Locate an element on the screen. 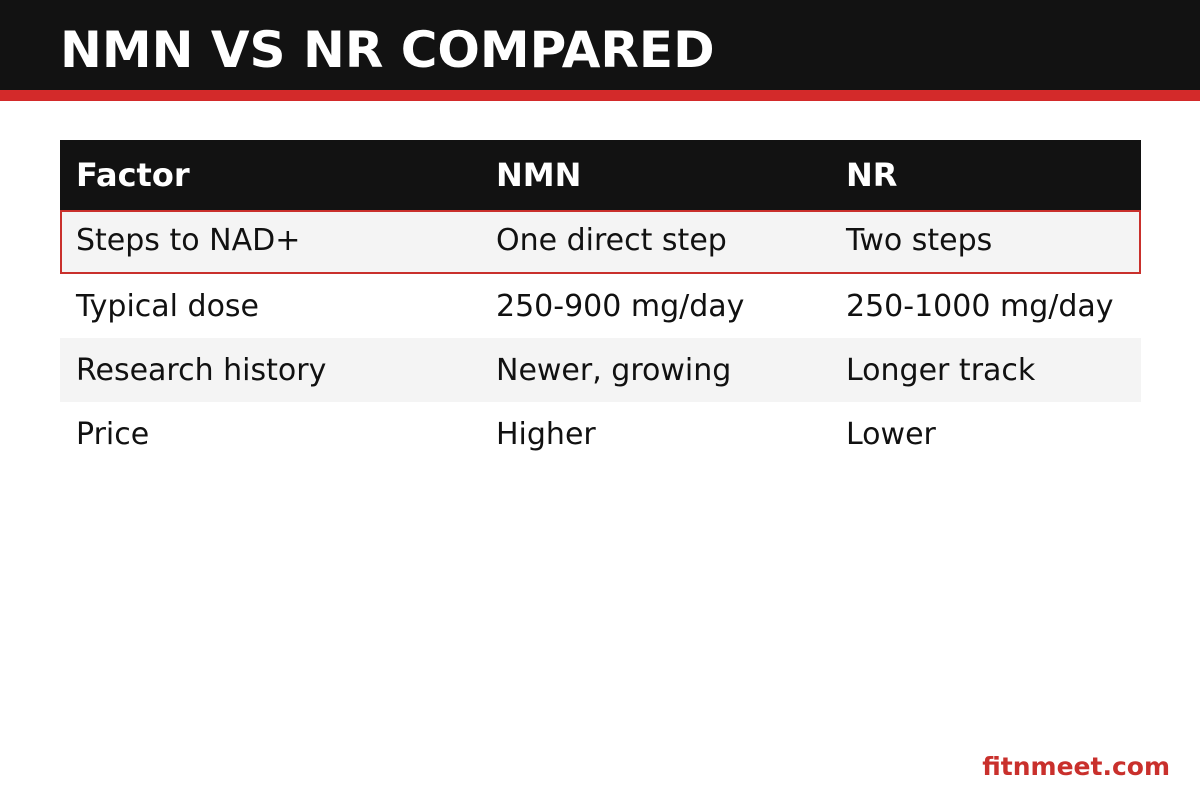 This screenshot has height=800, width=1200. row-nr-cell: 250-1000 mg/day is located at coordinates (980, 306).